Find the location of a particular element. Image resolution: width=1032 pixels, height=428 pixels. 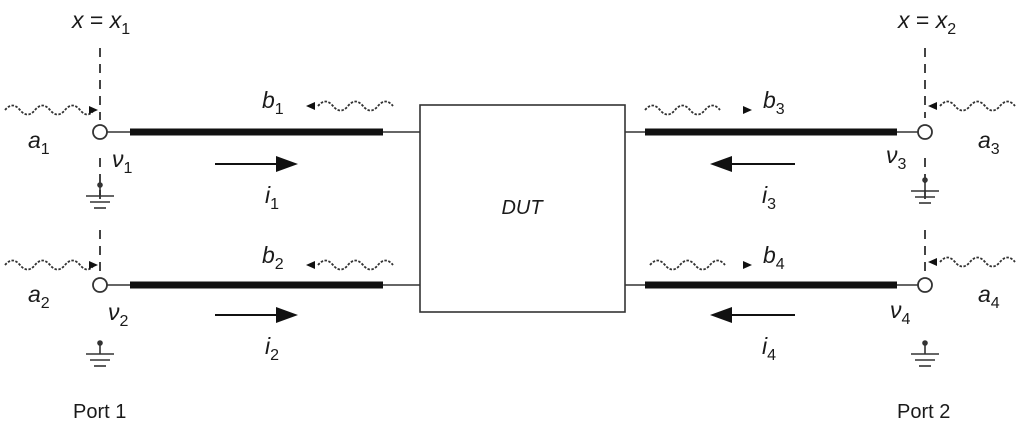

current-arrow-1-icon is located at coordinates (256, 164).